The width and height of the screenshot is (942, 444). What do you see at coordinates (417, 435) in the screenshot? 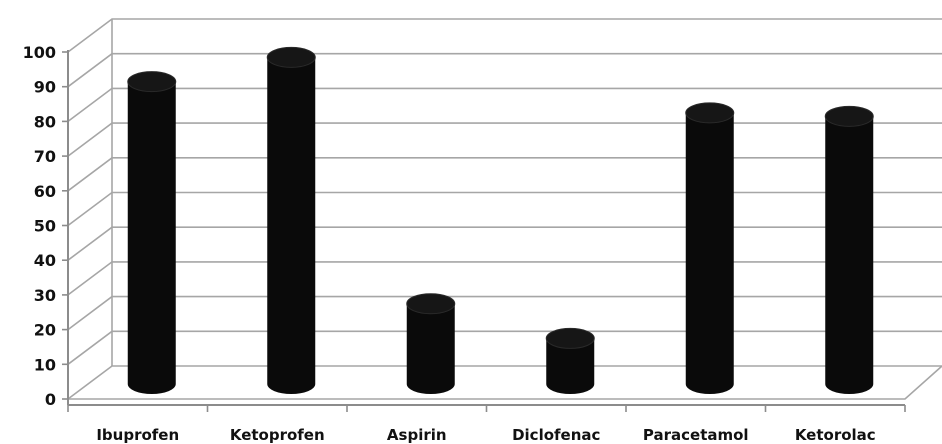
I see `x-tick-label: Aspirin` at bounding box center [417, 435].